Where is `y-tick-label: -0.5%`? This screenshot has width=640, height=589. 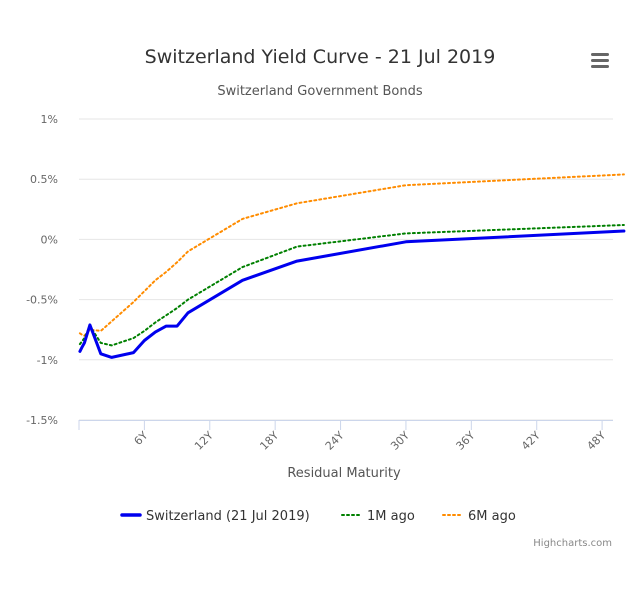
y-tick-label: -0.5% is located at coordinates (42, 300).